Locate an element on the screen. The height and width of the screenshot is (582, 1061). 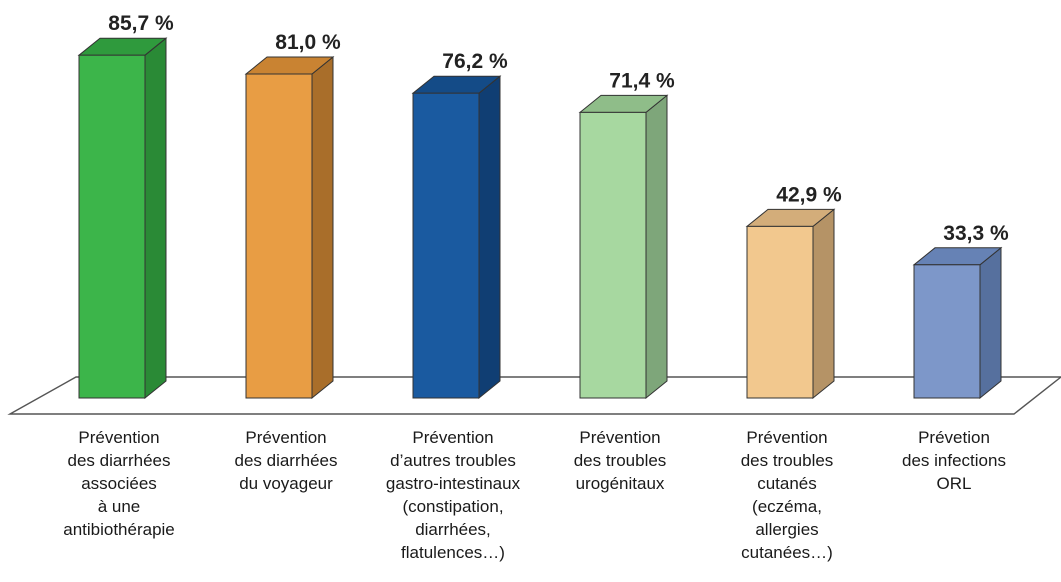
category-label-line: du voyageur is located at coordinates (286, 483).